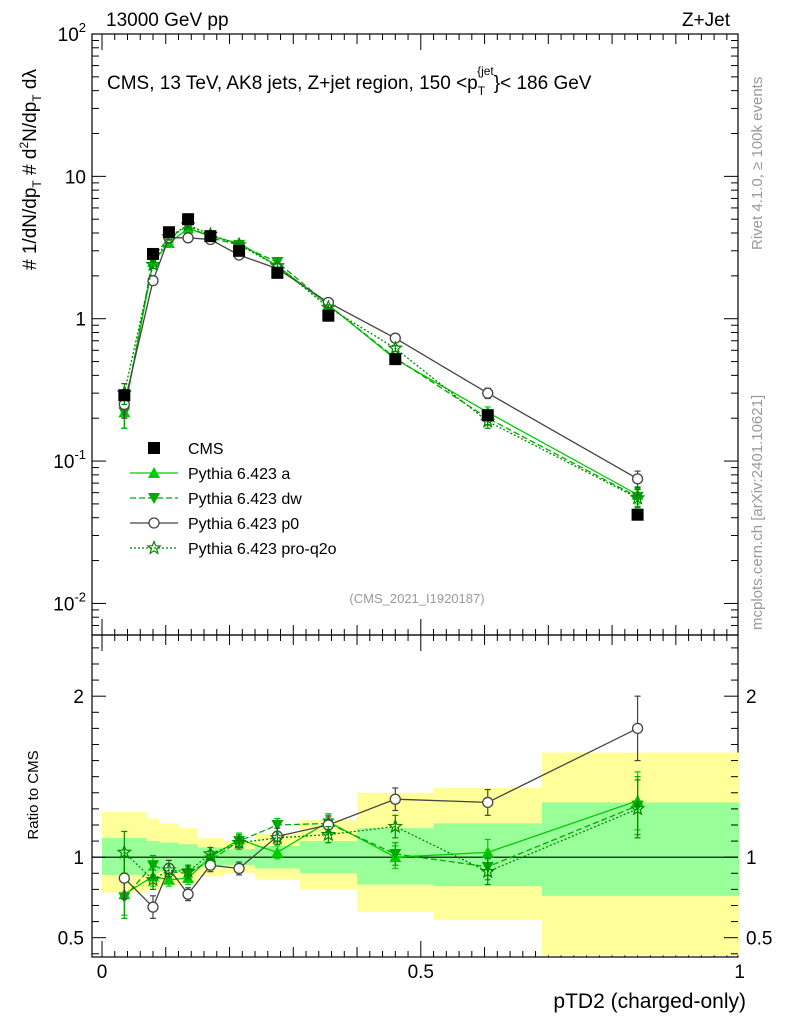  What do you see at coordinates (485, 71) in the screenshot?
I see `main-title-sup: {jet` at bounding box center [485, 71].